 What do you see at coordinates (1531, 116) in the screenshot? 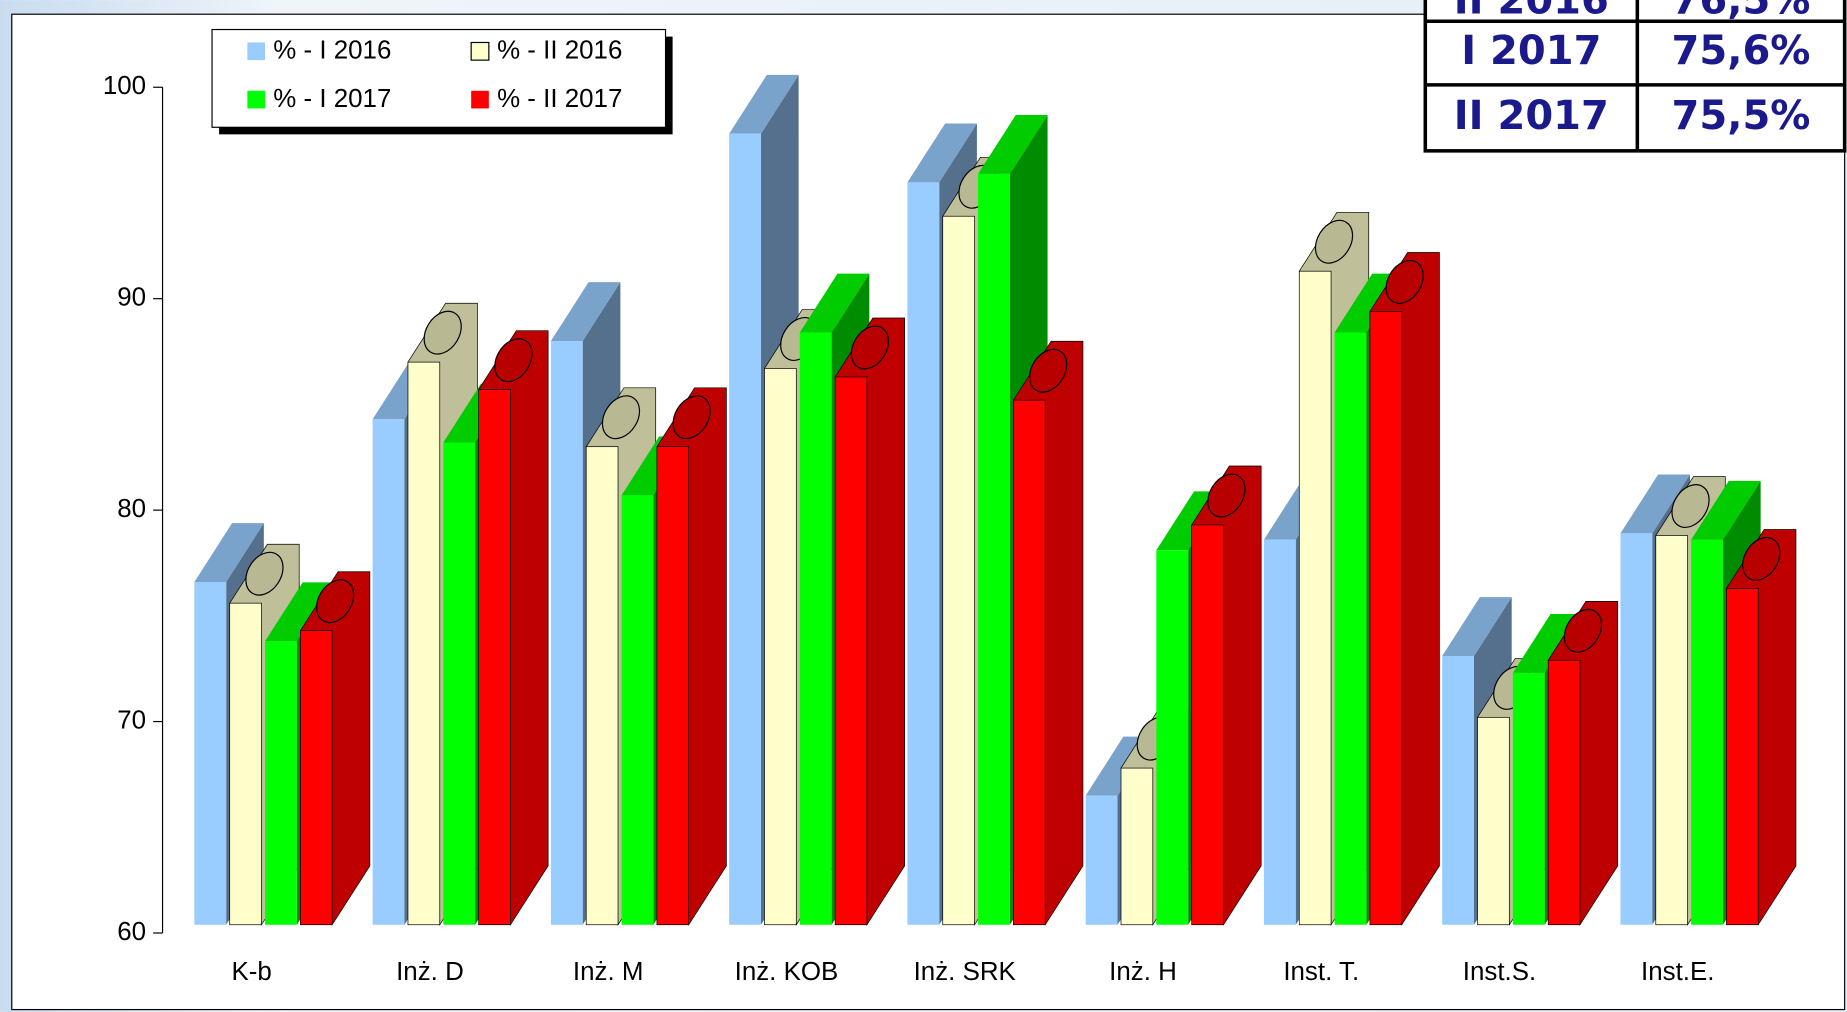
I see `table-cell: II 2017` at bounding box center [1531, 116].